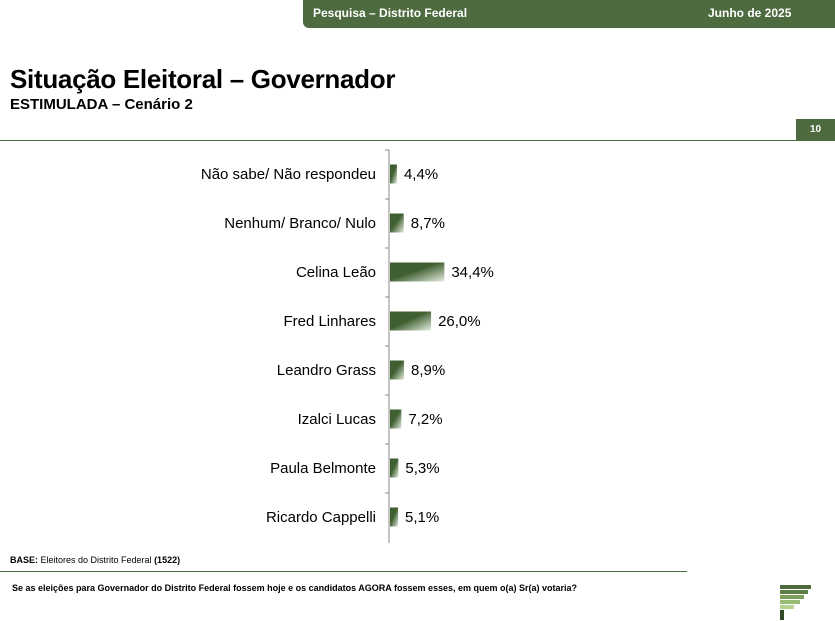 The image size is (835, 621). Describe the element at coordinates (336, 272) in the screenshot. I see `category-label: Celina Leão` at that location.